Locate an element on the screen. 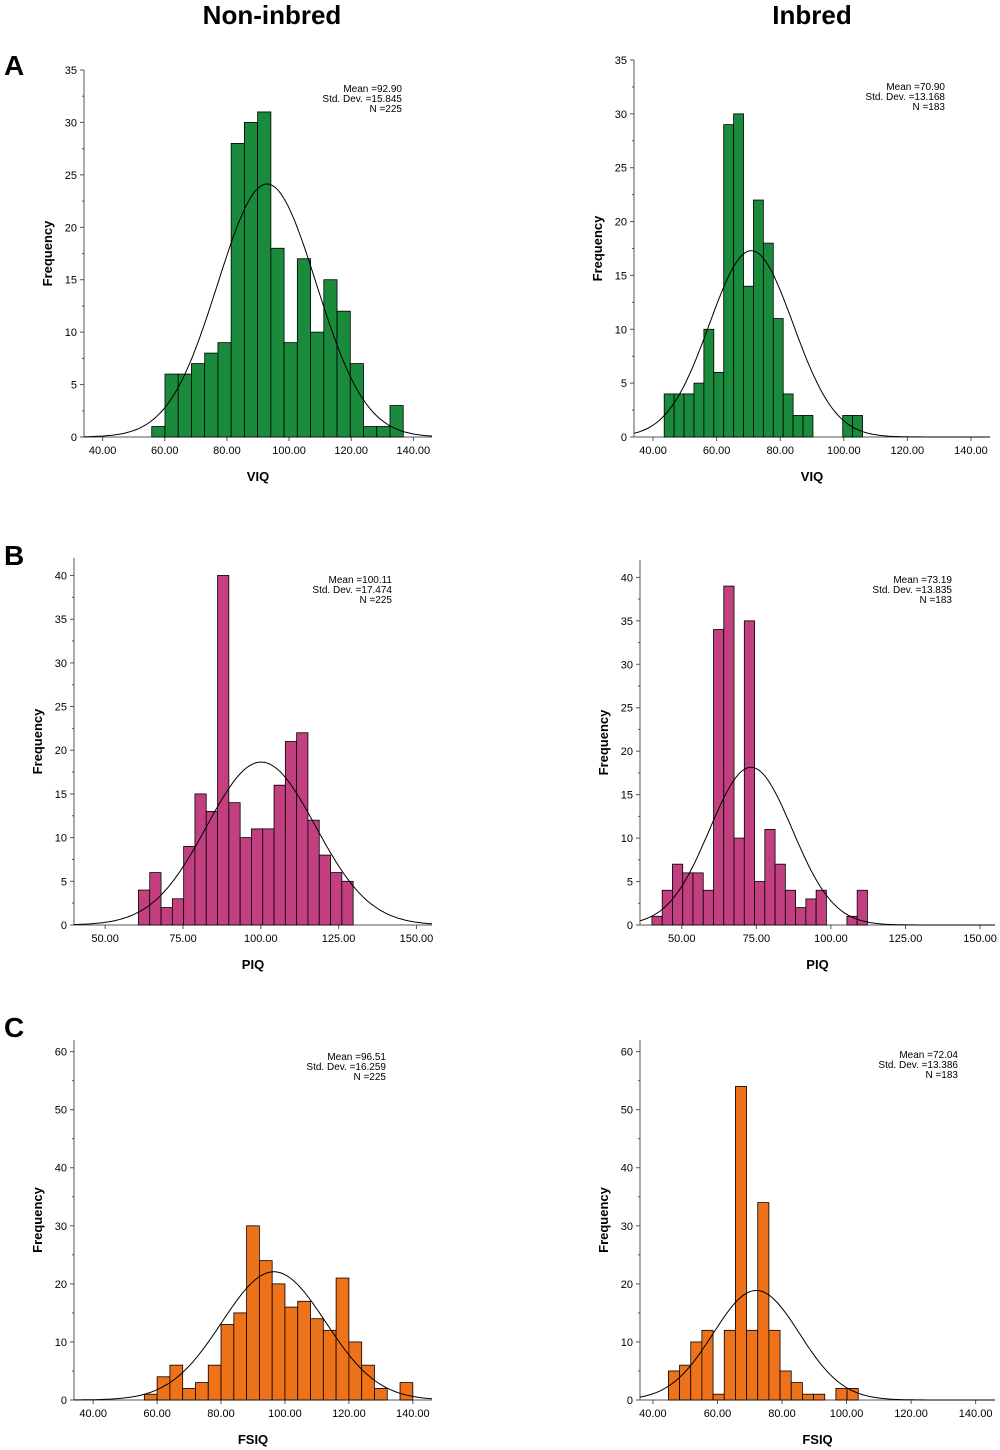 Image resolution: width=1000 pixels, height=1450 pixels. y-tick-label-fsiq-noninbred-4: 40 is located at coordinates (61, 1169).